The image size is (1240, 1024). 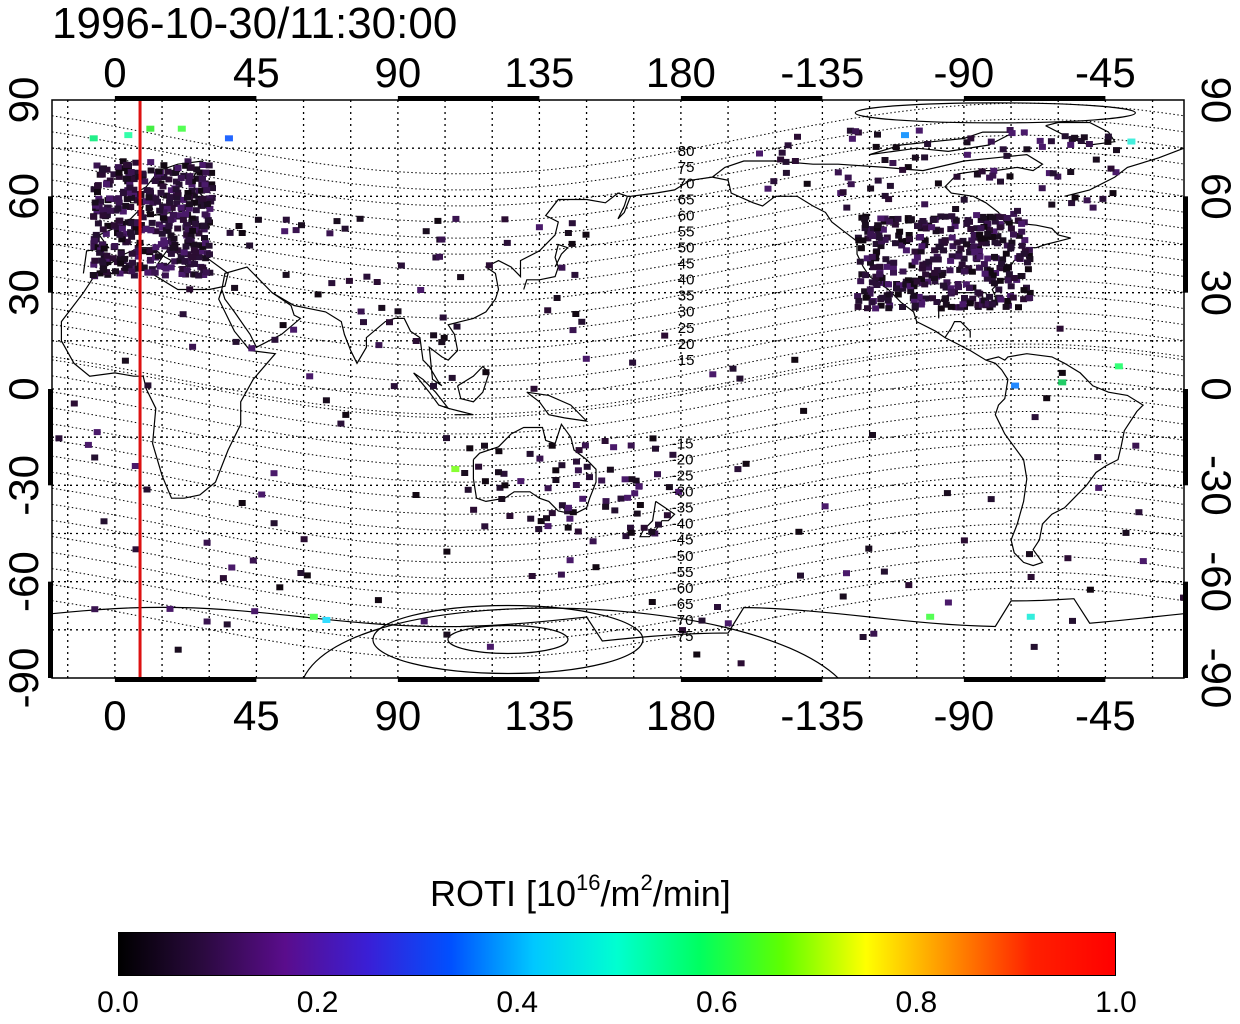 What do you see at coordinates (508, 639) in the screenshot?
I see `contour-pole-south-inner` at bounding box center [508, 639].